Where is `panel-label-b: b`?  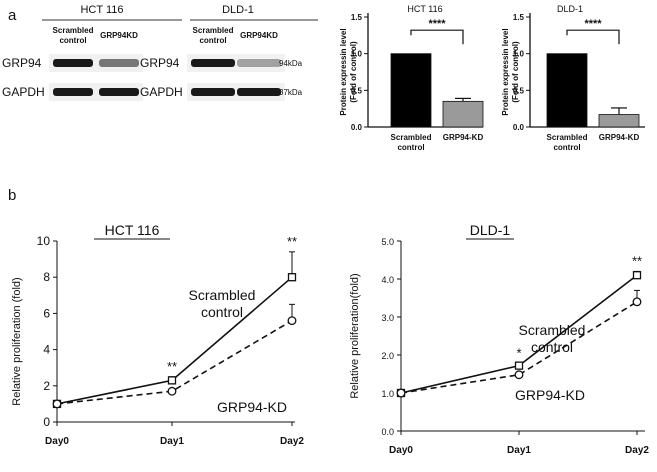 panel-label-b: b is located at coordinates (12, 195).